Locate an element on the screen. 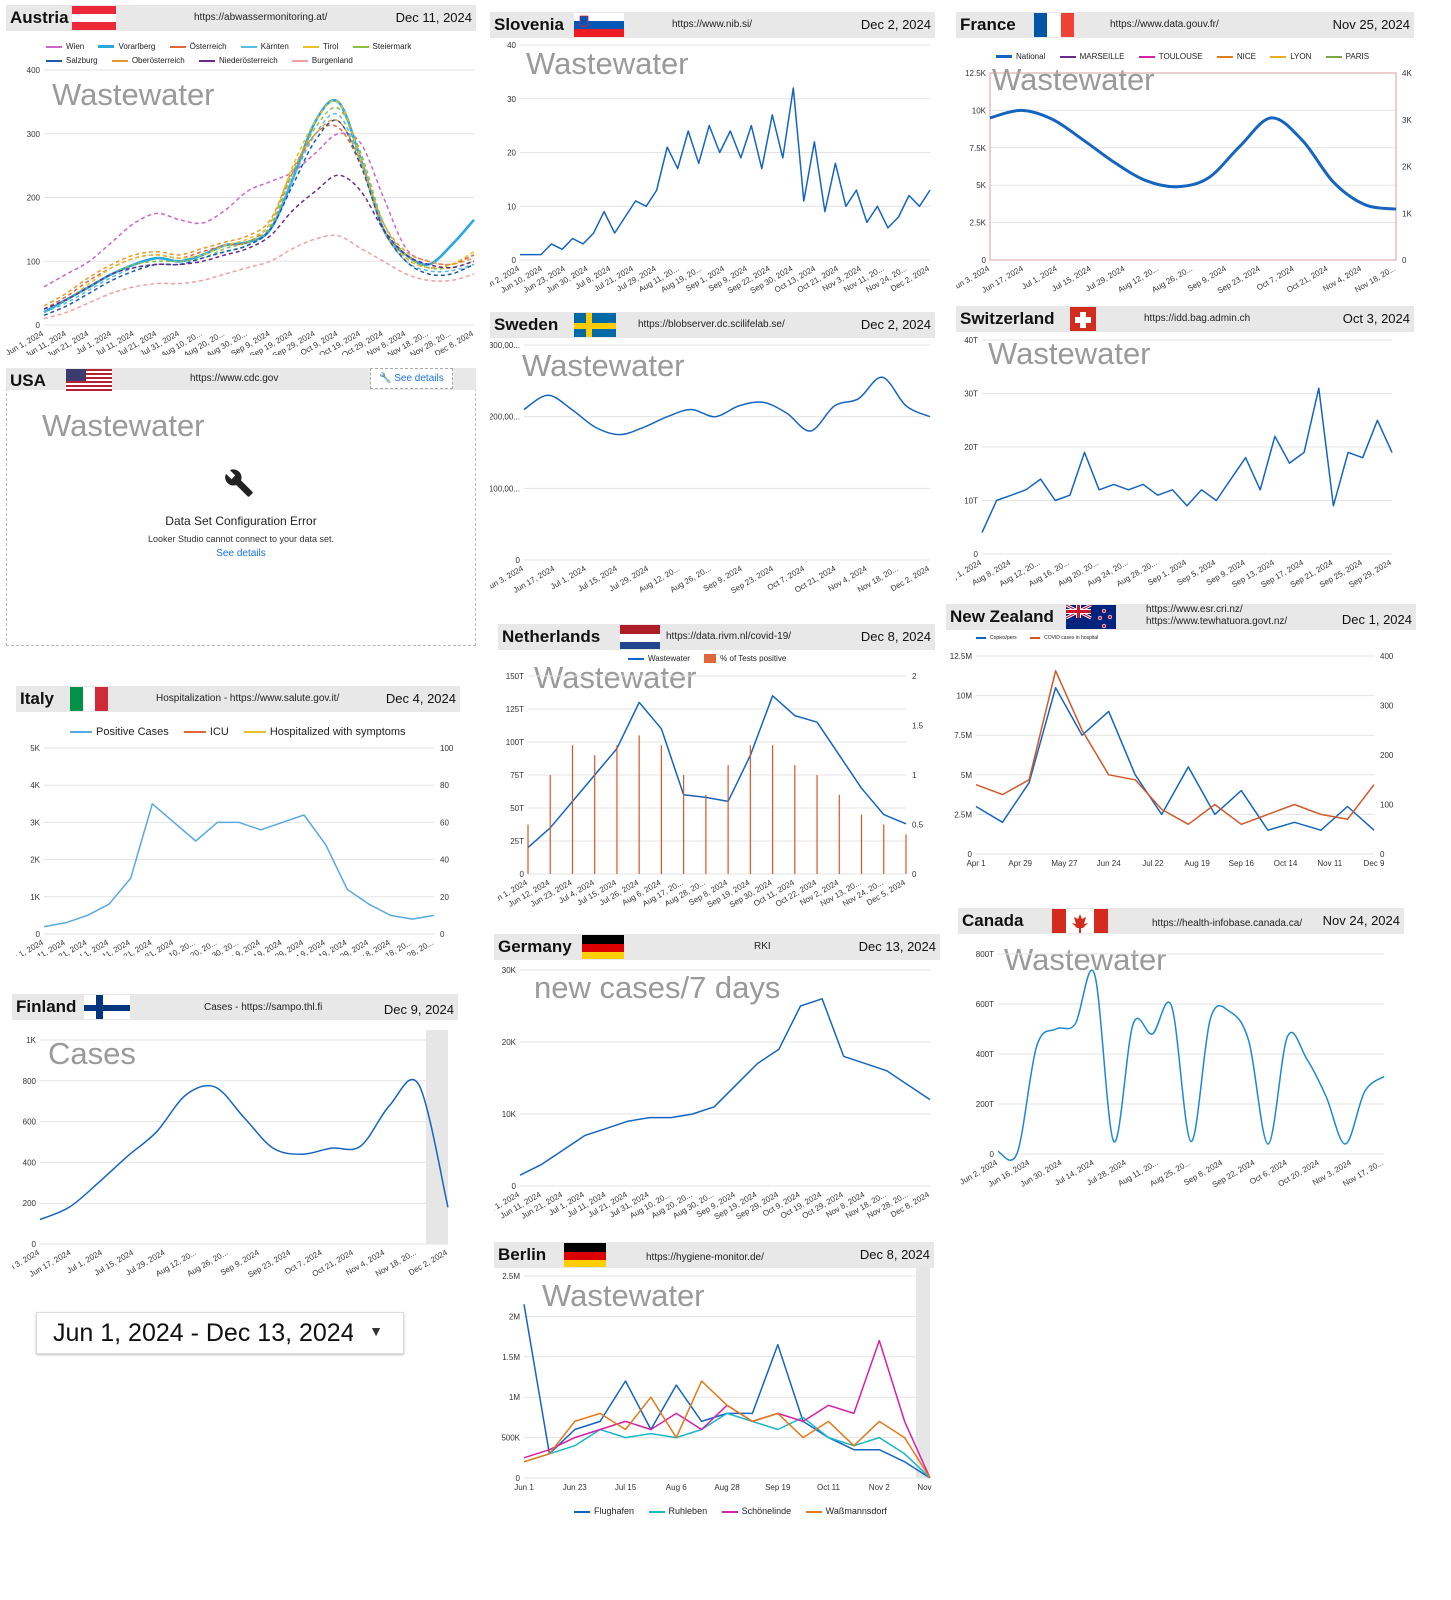 Image resolution: width=1451 pixels, height=1600 pixels. series-line-covid-cases-in-hospital is located at coordinates (1175, 748).